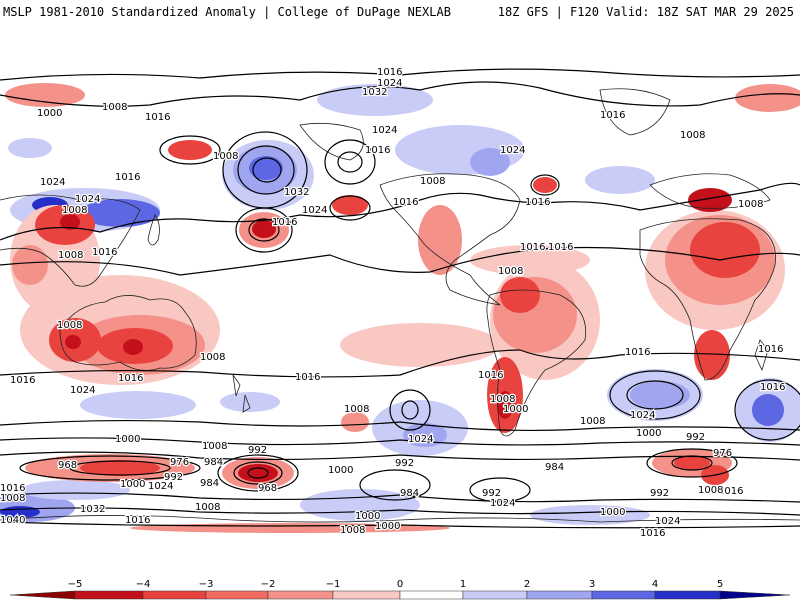 Image resolution: width=800 pixels, height=604 pixels. I want to click on isobar-label: 976, so click(722, 453).